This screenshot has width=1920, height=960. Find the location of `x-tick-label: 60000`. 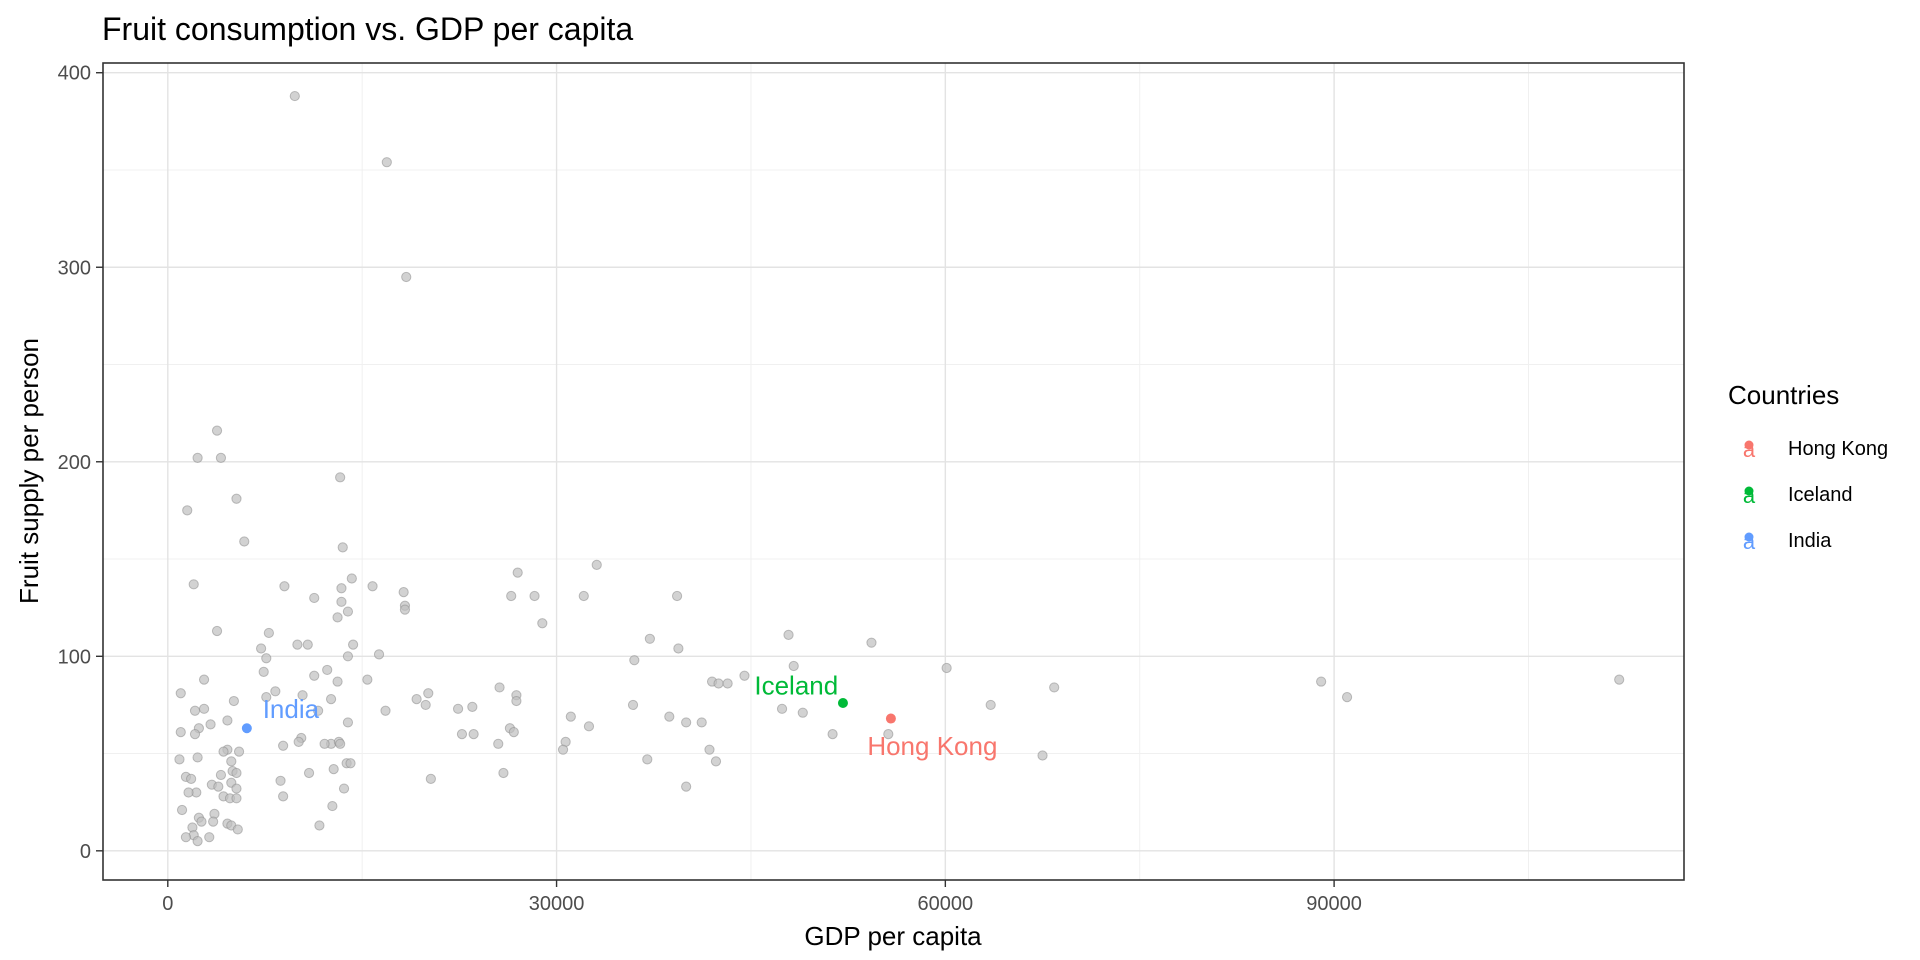

x-tick-label: 60000 is located at coordinates (946, 904).